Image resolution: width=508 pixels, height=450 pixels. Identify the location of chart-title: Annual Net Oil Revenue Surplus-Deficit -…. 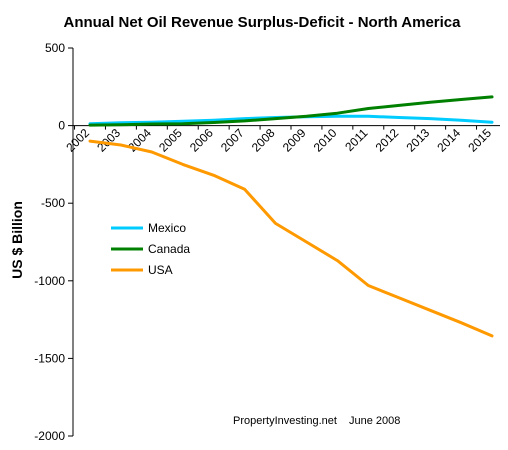
(262, 22).